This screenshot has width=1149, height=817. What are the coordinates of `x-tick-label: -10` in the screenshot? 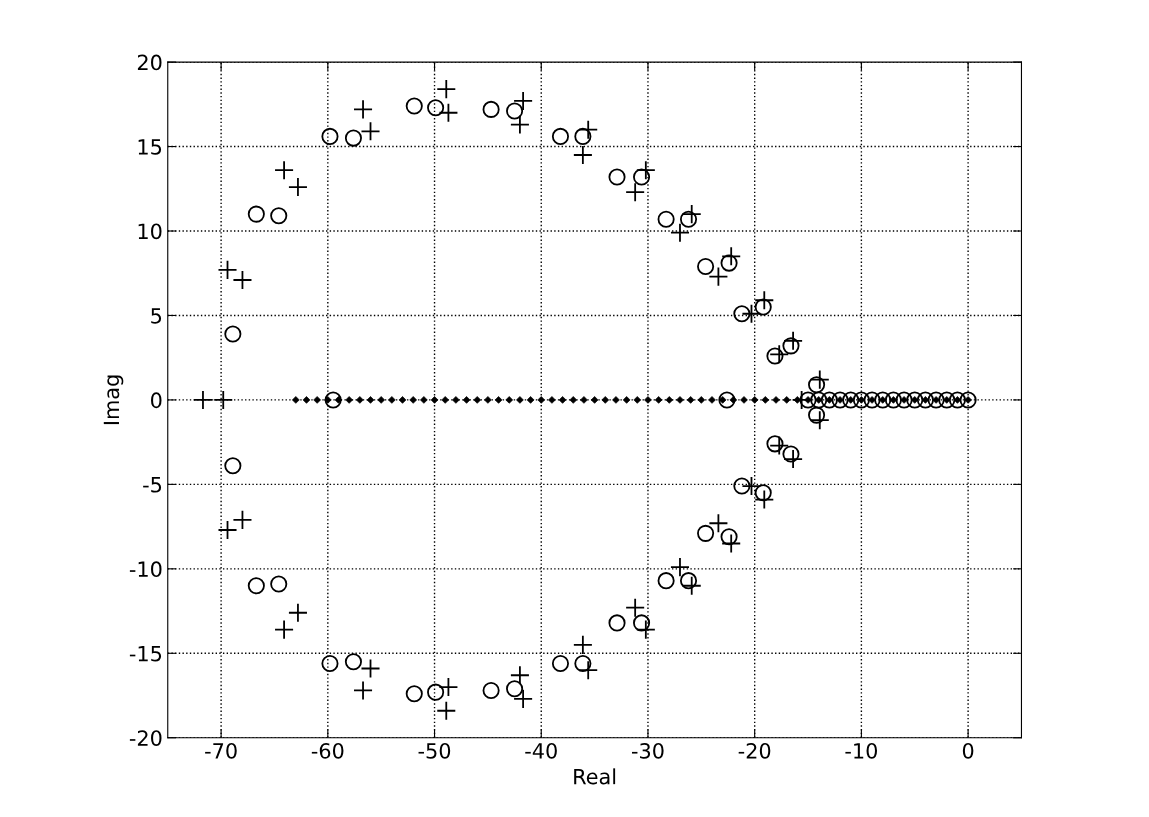 It's located at (861, 750).